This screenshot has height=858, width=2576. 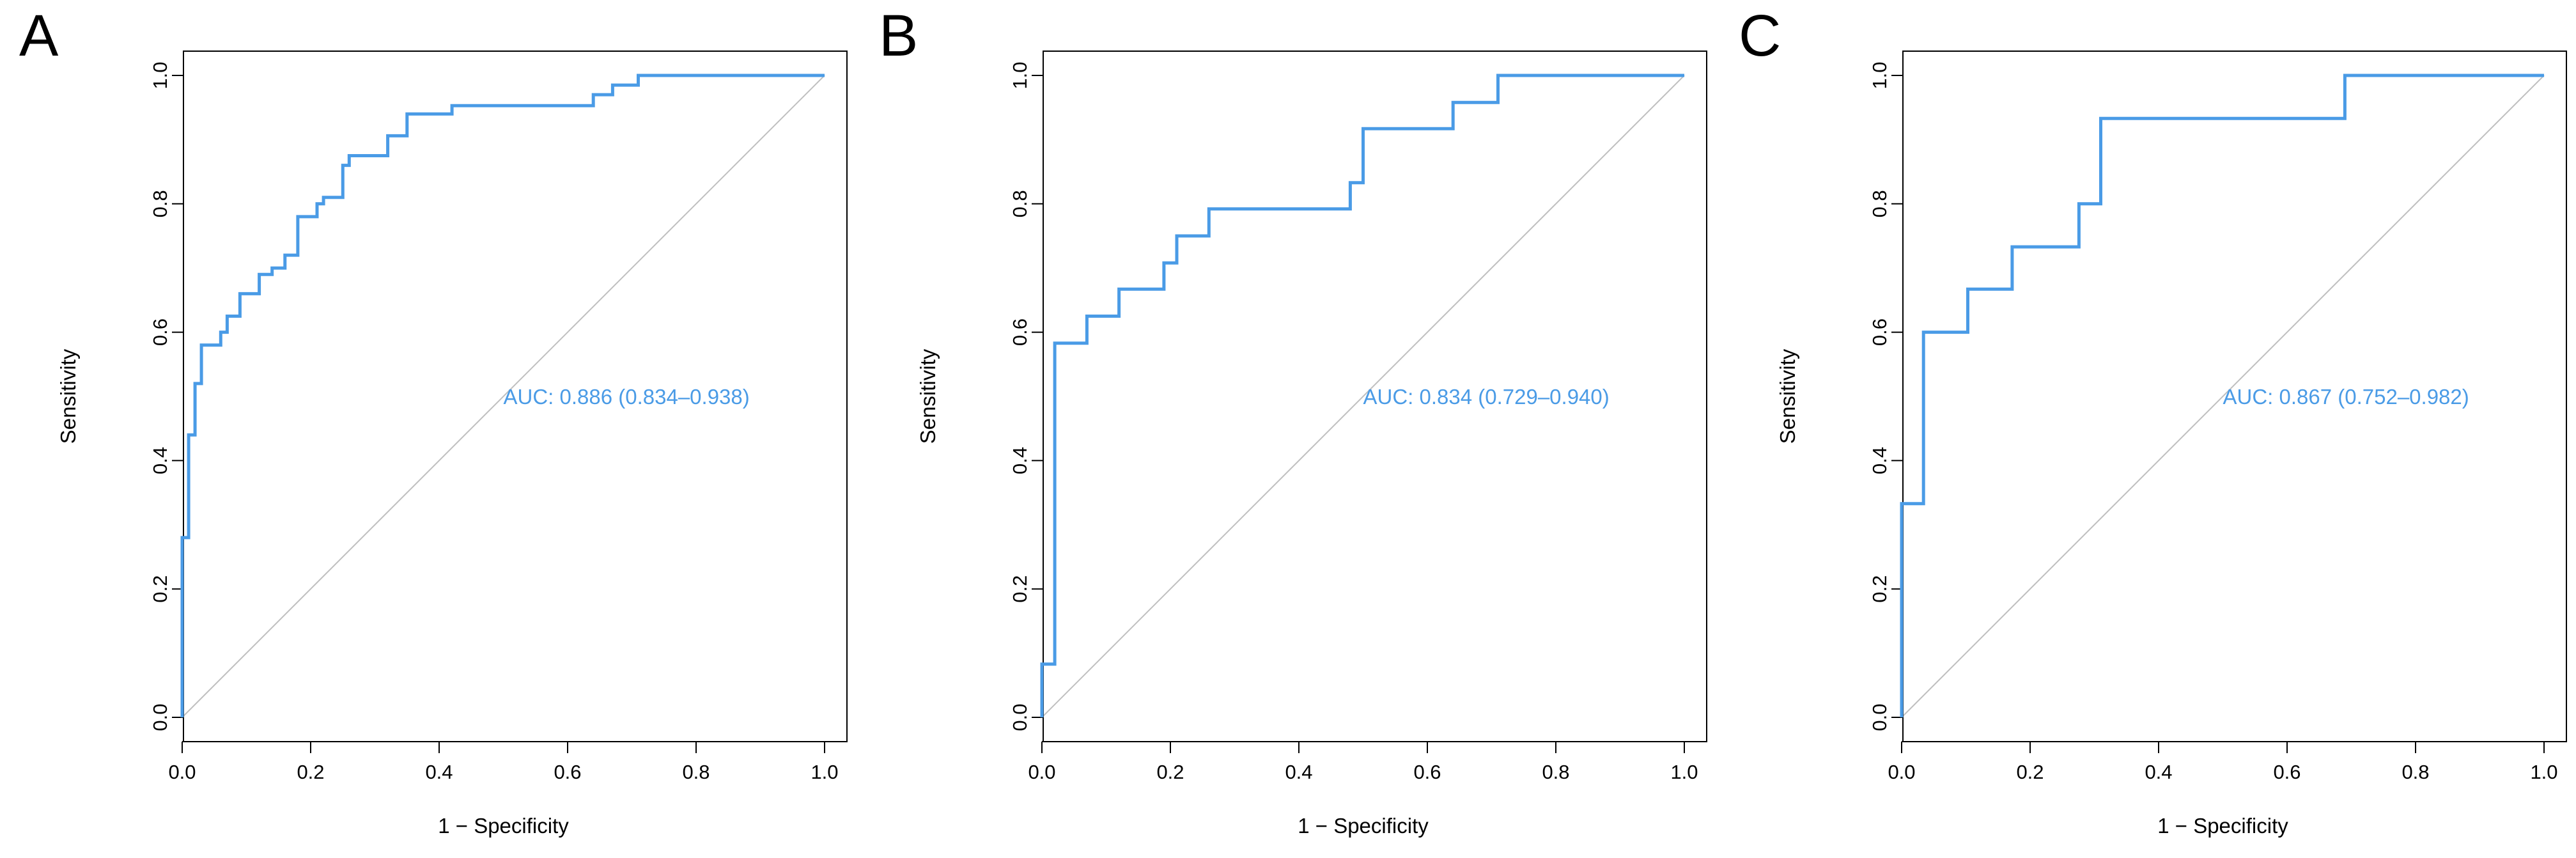 What do you see at coordinates (1760, 35) in the screenshot?
I see `panel-label-c: C` at bounding box center [1760, 35].